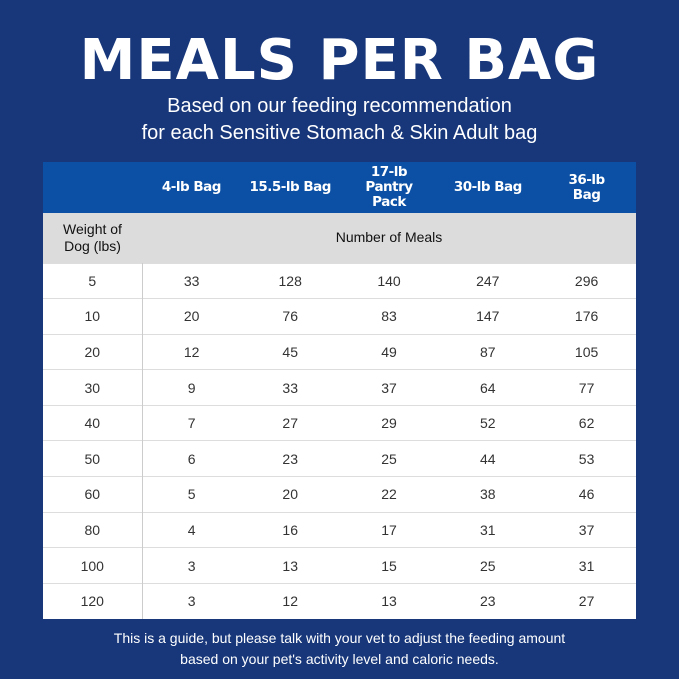  What do you see at coordinates (92, 238) in the screenshot?
I see `row-header: Weight of Dog (lbs)` at bounding box center [92, 238].